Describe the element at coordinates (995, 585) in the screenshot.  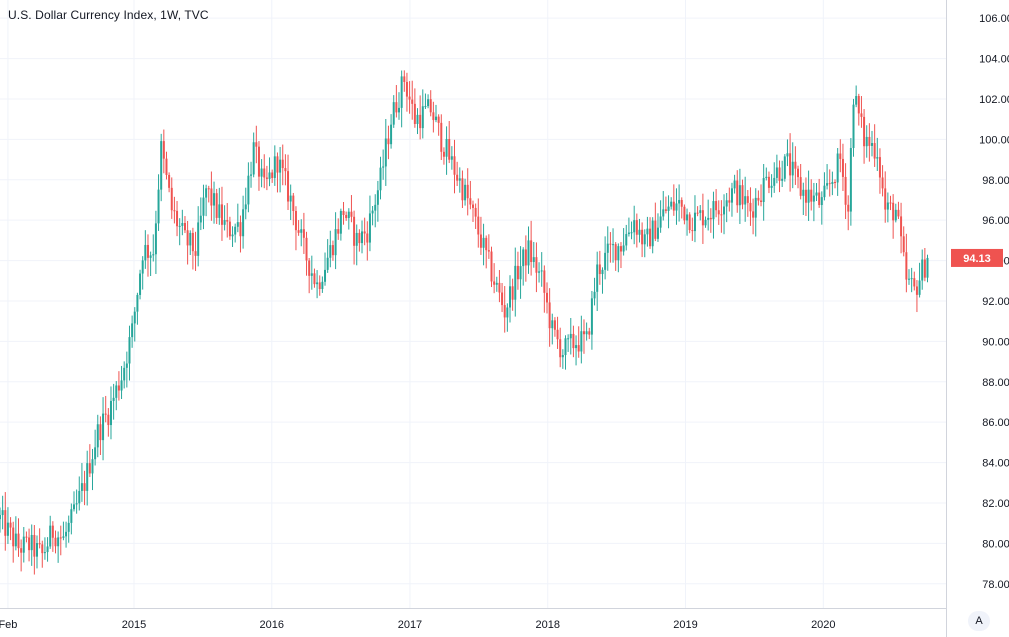
I see `y-tick-label: 78.00` at that location.